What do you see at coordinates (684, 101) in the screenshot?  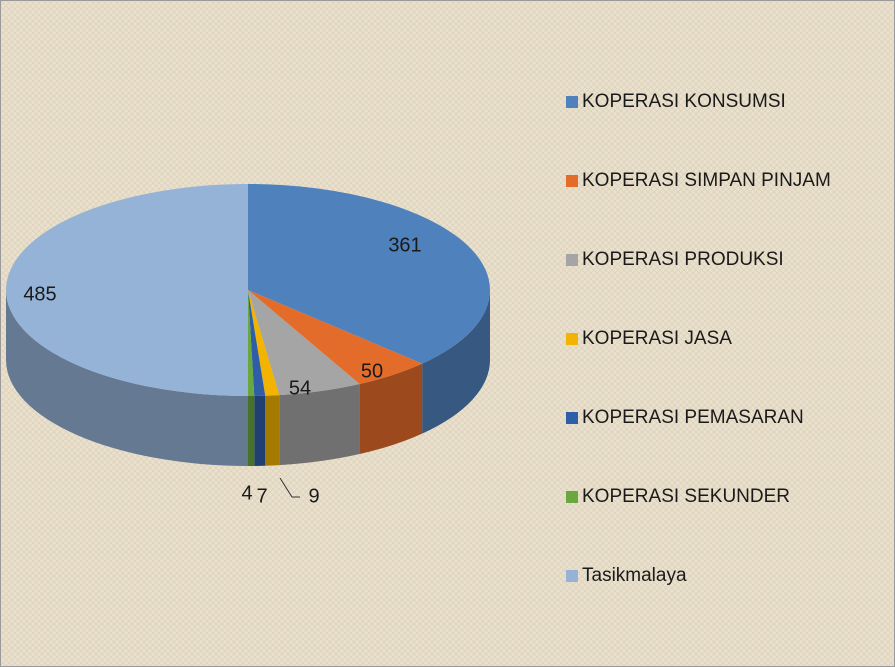 I see `legend-label: KOPERASI KONSUMSI` at bounding box center [684, 101].